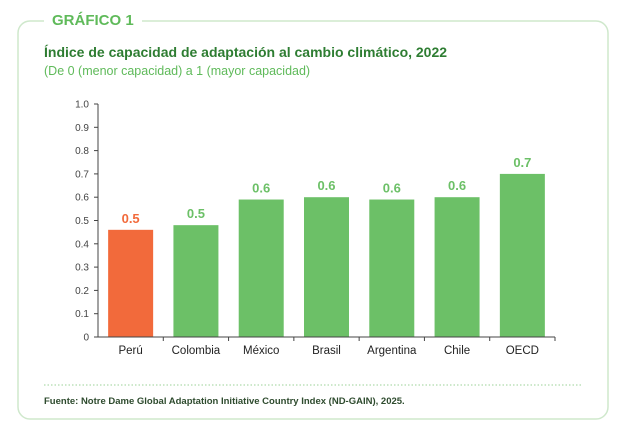 The width and height of the screenshot is (627, 433). I want to click on y-tick-label: 0.8, so click(82, 151).